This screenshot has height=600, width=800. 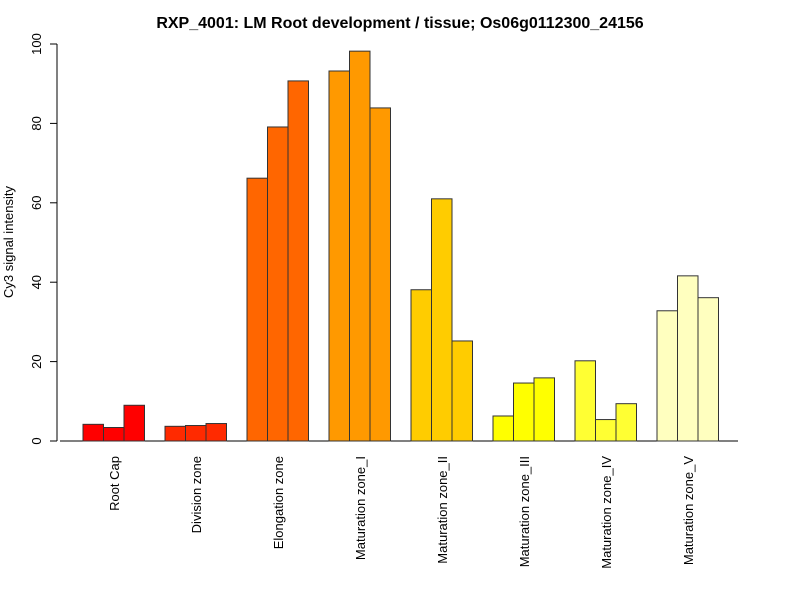 What do you see at coordinates (36, 44) in the screenshot?
I see `y-tick-label: 100` at bounding box center [36, 44].